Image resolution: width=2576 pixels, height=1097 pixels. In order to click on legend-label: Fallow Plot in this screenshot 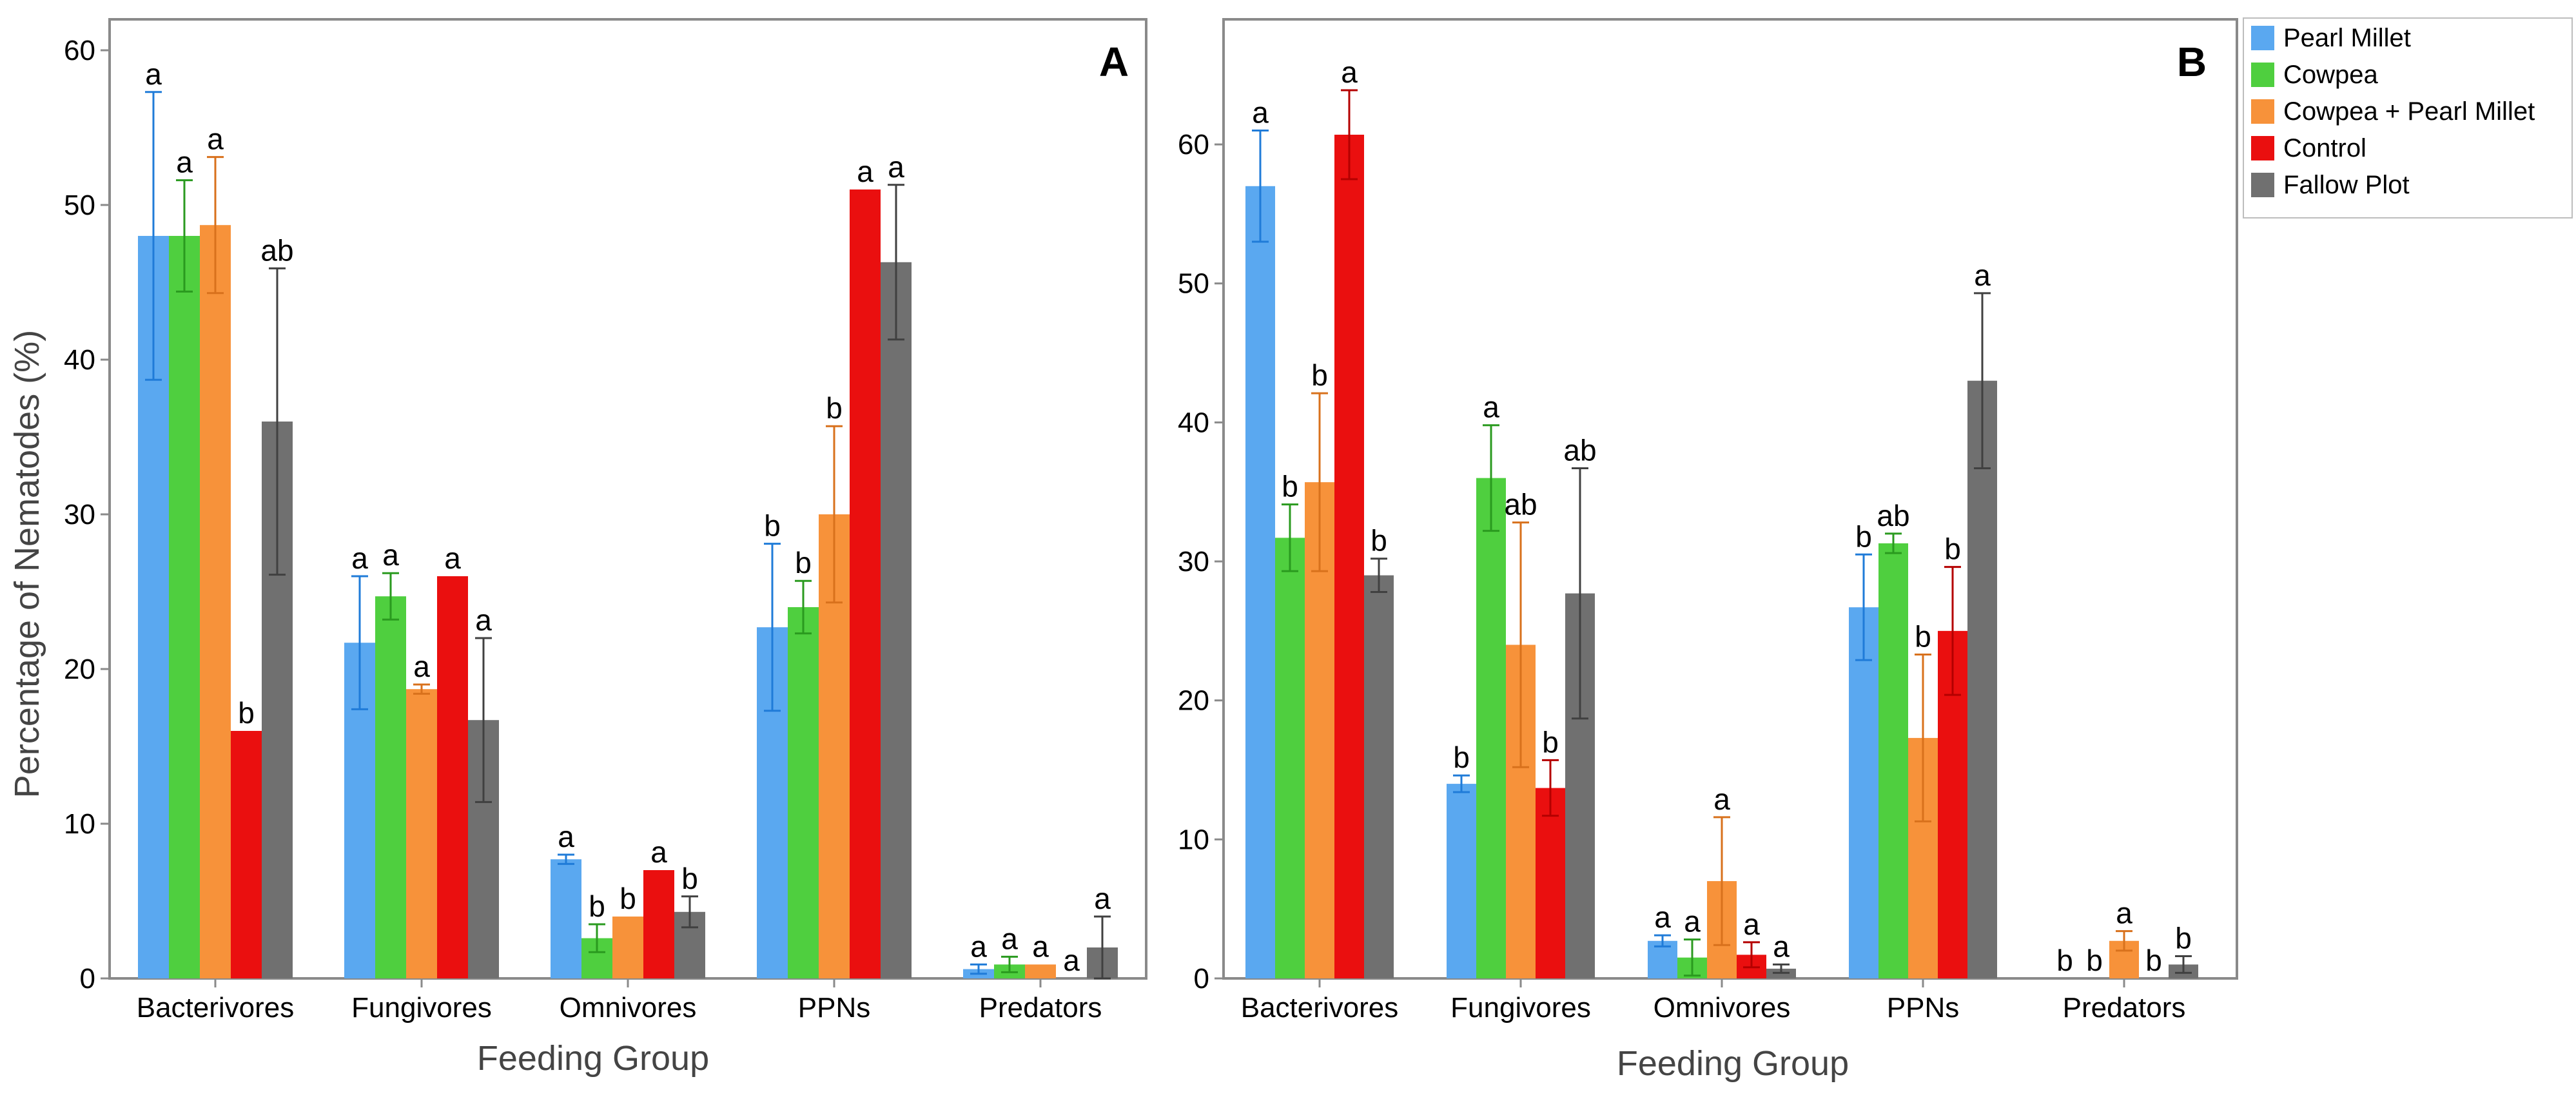, I will do `click(2346, 185)`.